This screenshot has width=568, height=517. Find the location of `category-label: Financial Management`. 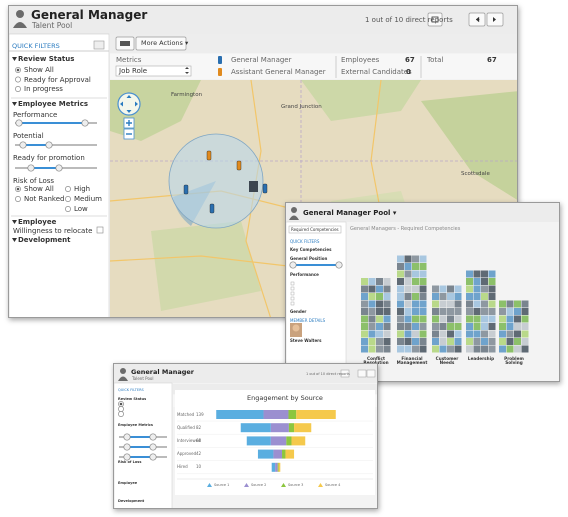

category-label: Financial Management is located at coordinates (412, 361).